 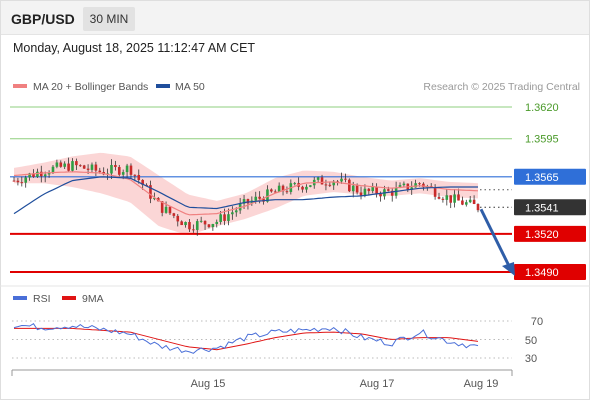 What do you see at coordinates (542, 273) in the screenshot?
I see `level-tag-label-5: 1.3490` at bounding box center [542, 273].